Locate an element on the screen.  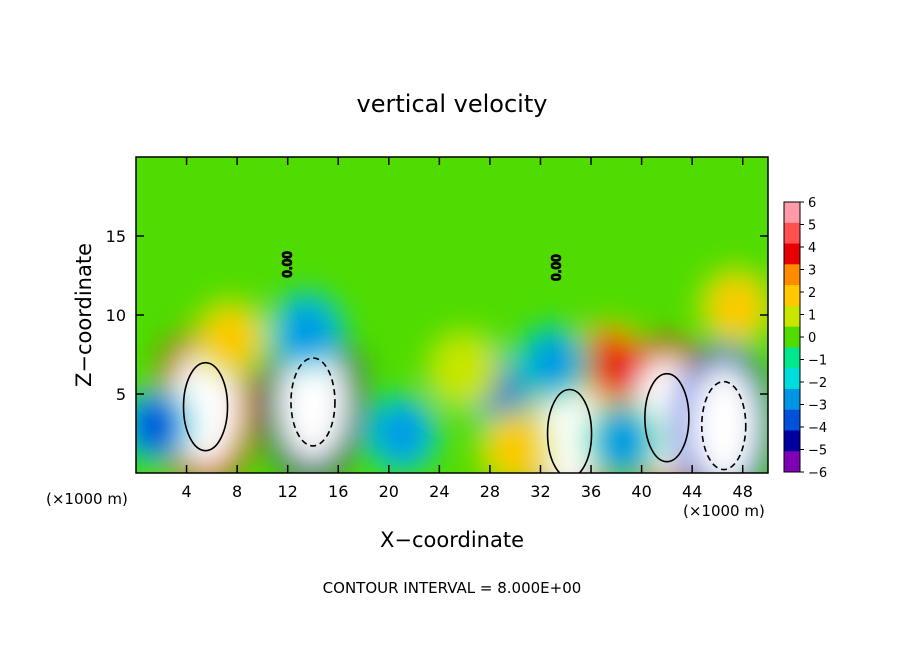
colorbar-tick-label: 3 is located at coordinates (812, 271).